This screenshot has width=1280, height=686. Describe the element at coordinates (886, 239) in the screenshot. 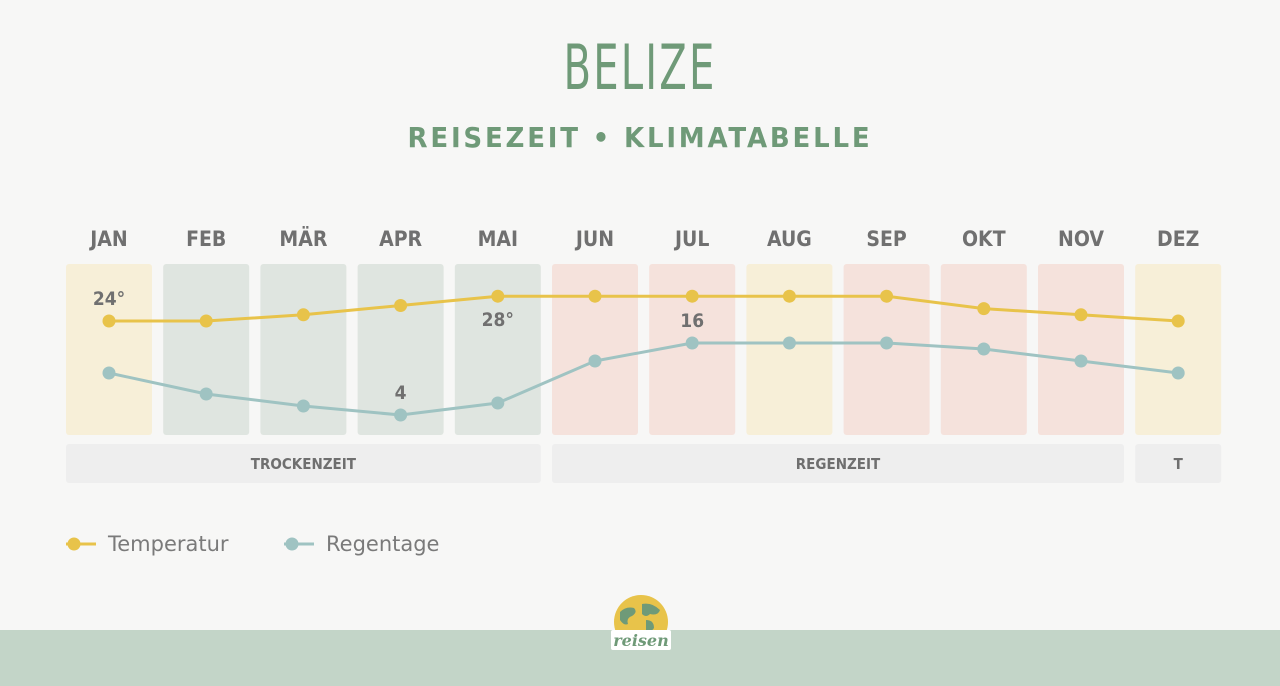

I see `month-label-sep: SEP` at that location.